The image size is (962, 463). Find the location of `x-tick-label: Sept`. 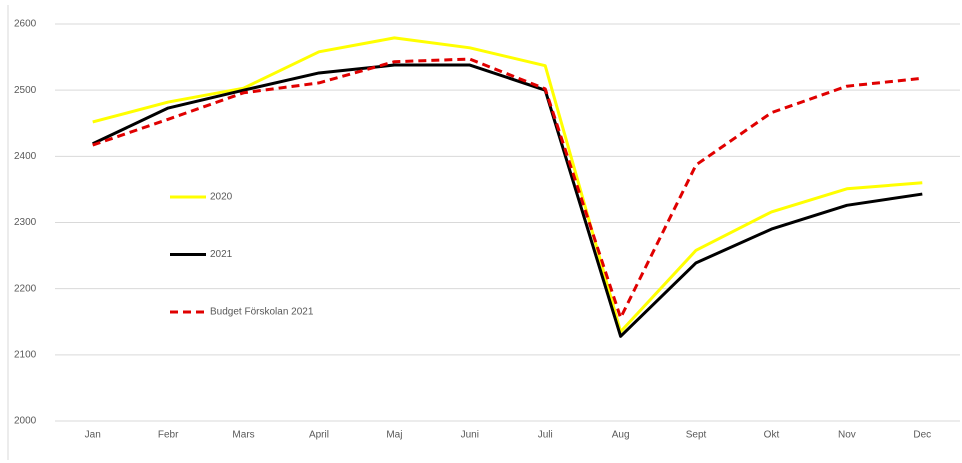

x-tick-label: Sept is located at coordinates (696, 435).